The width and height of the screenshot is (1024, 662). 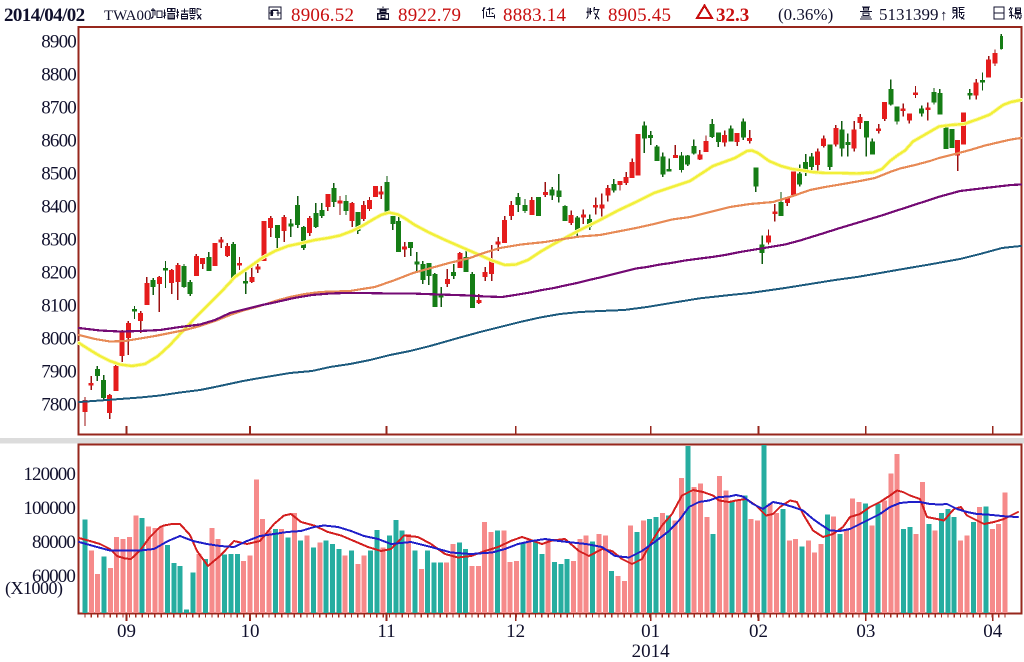 I want to click on svg-text: 5131399, so click(x=909, y=14).